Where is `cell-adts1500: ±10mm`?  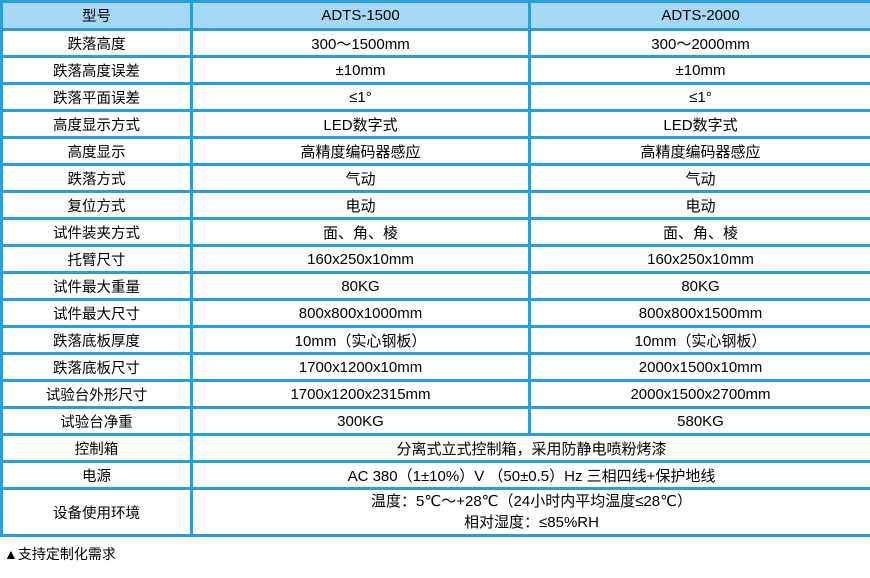 cell-adts1500: ±10mm is located at coordinates (360, 70).